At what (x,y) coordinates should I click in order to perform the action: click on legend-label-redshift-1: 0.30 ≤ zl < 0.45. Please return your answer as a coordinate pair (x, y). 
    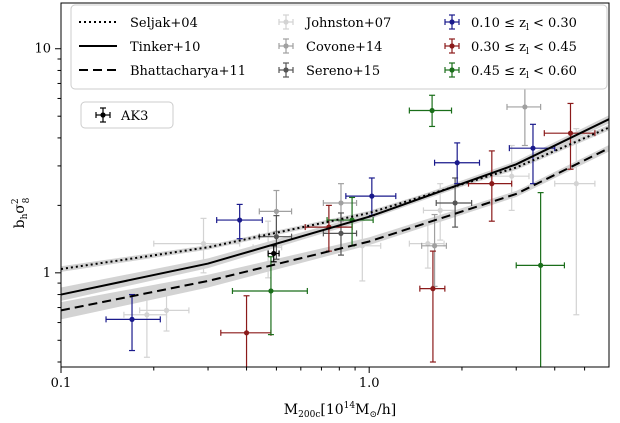
    Looking at the image, I should click on (524, 48).